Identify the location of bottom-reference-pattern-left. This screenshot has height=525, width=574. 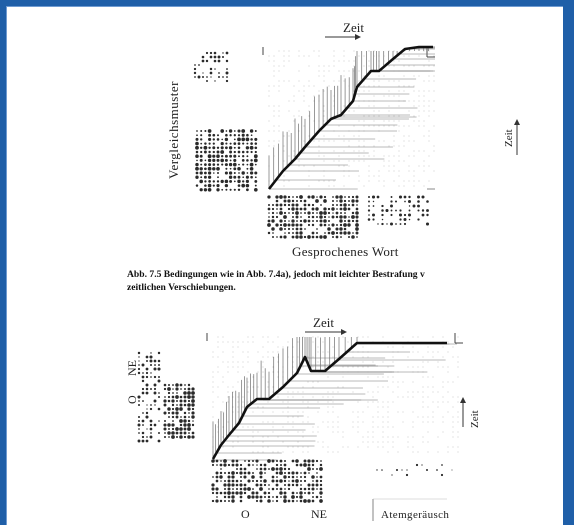
(149, 397).